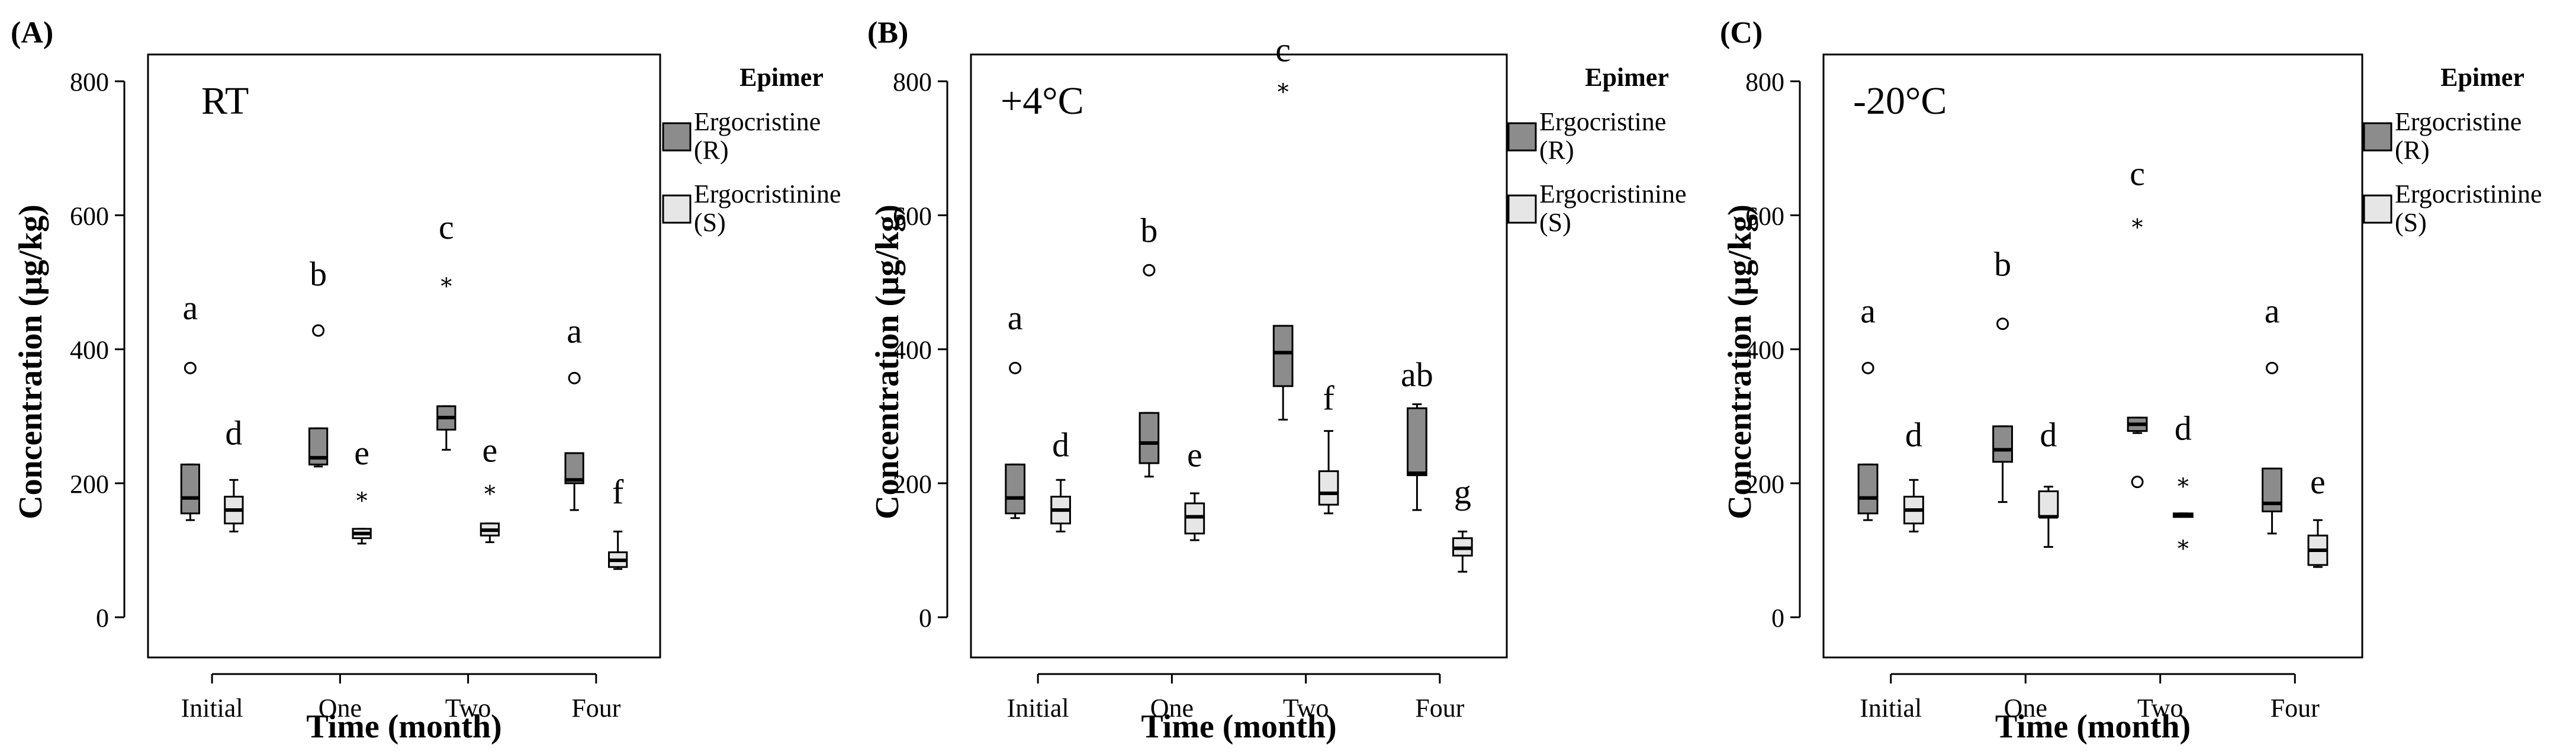 Image resolution: width=2576 pixels, height=754 pixels. What do you see at coordinates (887, 33) in the screenshot?
I see `panel-label: (B)` at bounding box center [887, 33].